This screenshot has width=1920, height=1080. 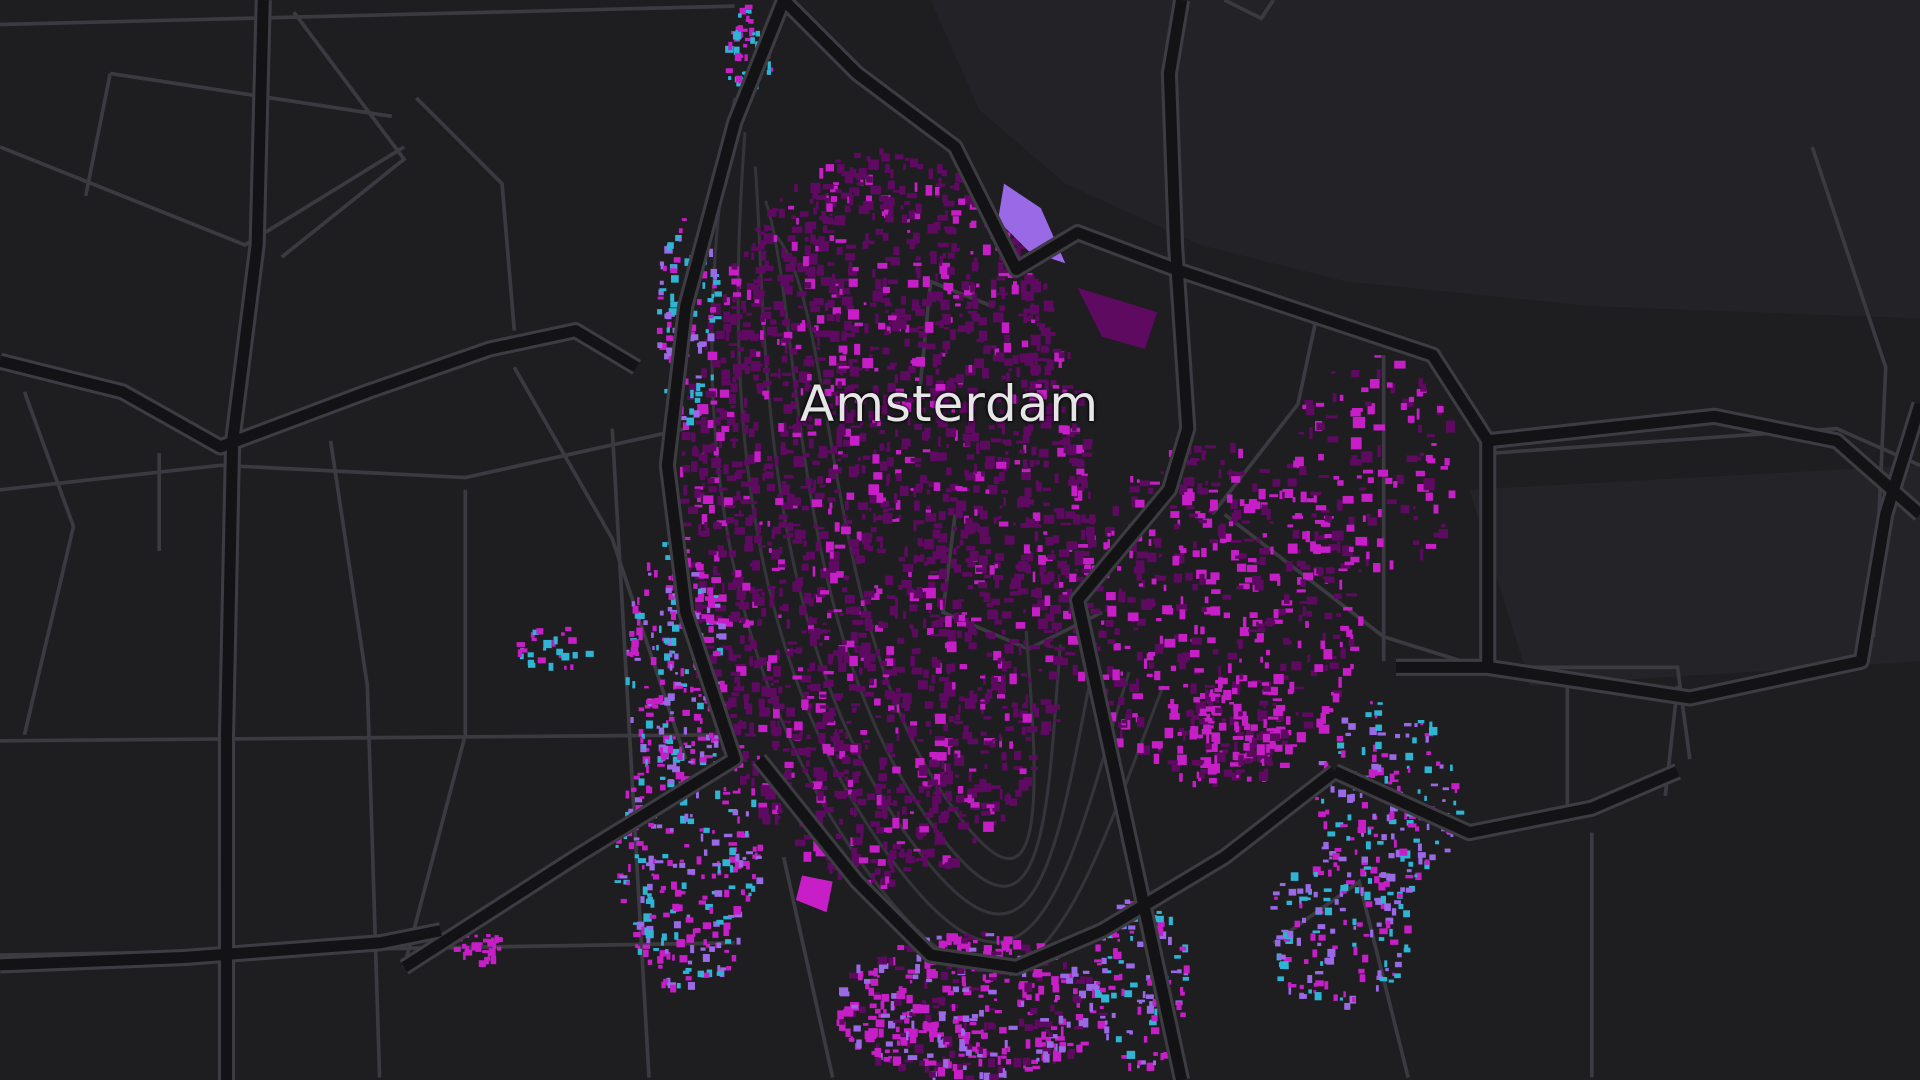 I want to click on major-road, so click(x=221, y=948).